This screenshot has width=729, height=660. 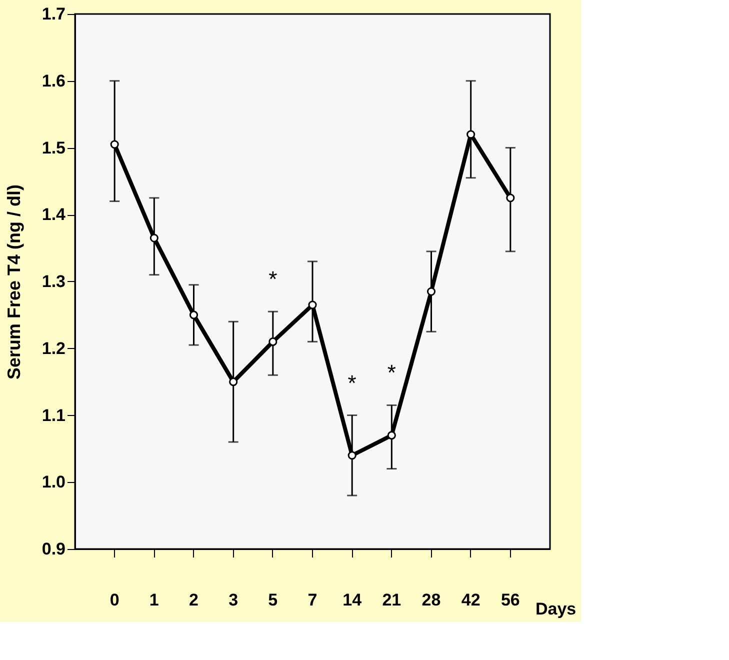 What do you see at coordinates (313, 600) in the screenshot?
I see `x-tick-label: 7` at bounding box center [313, 600].